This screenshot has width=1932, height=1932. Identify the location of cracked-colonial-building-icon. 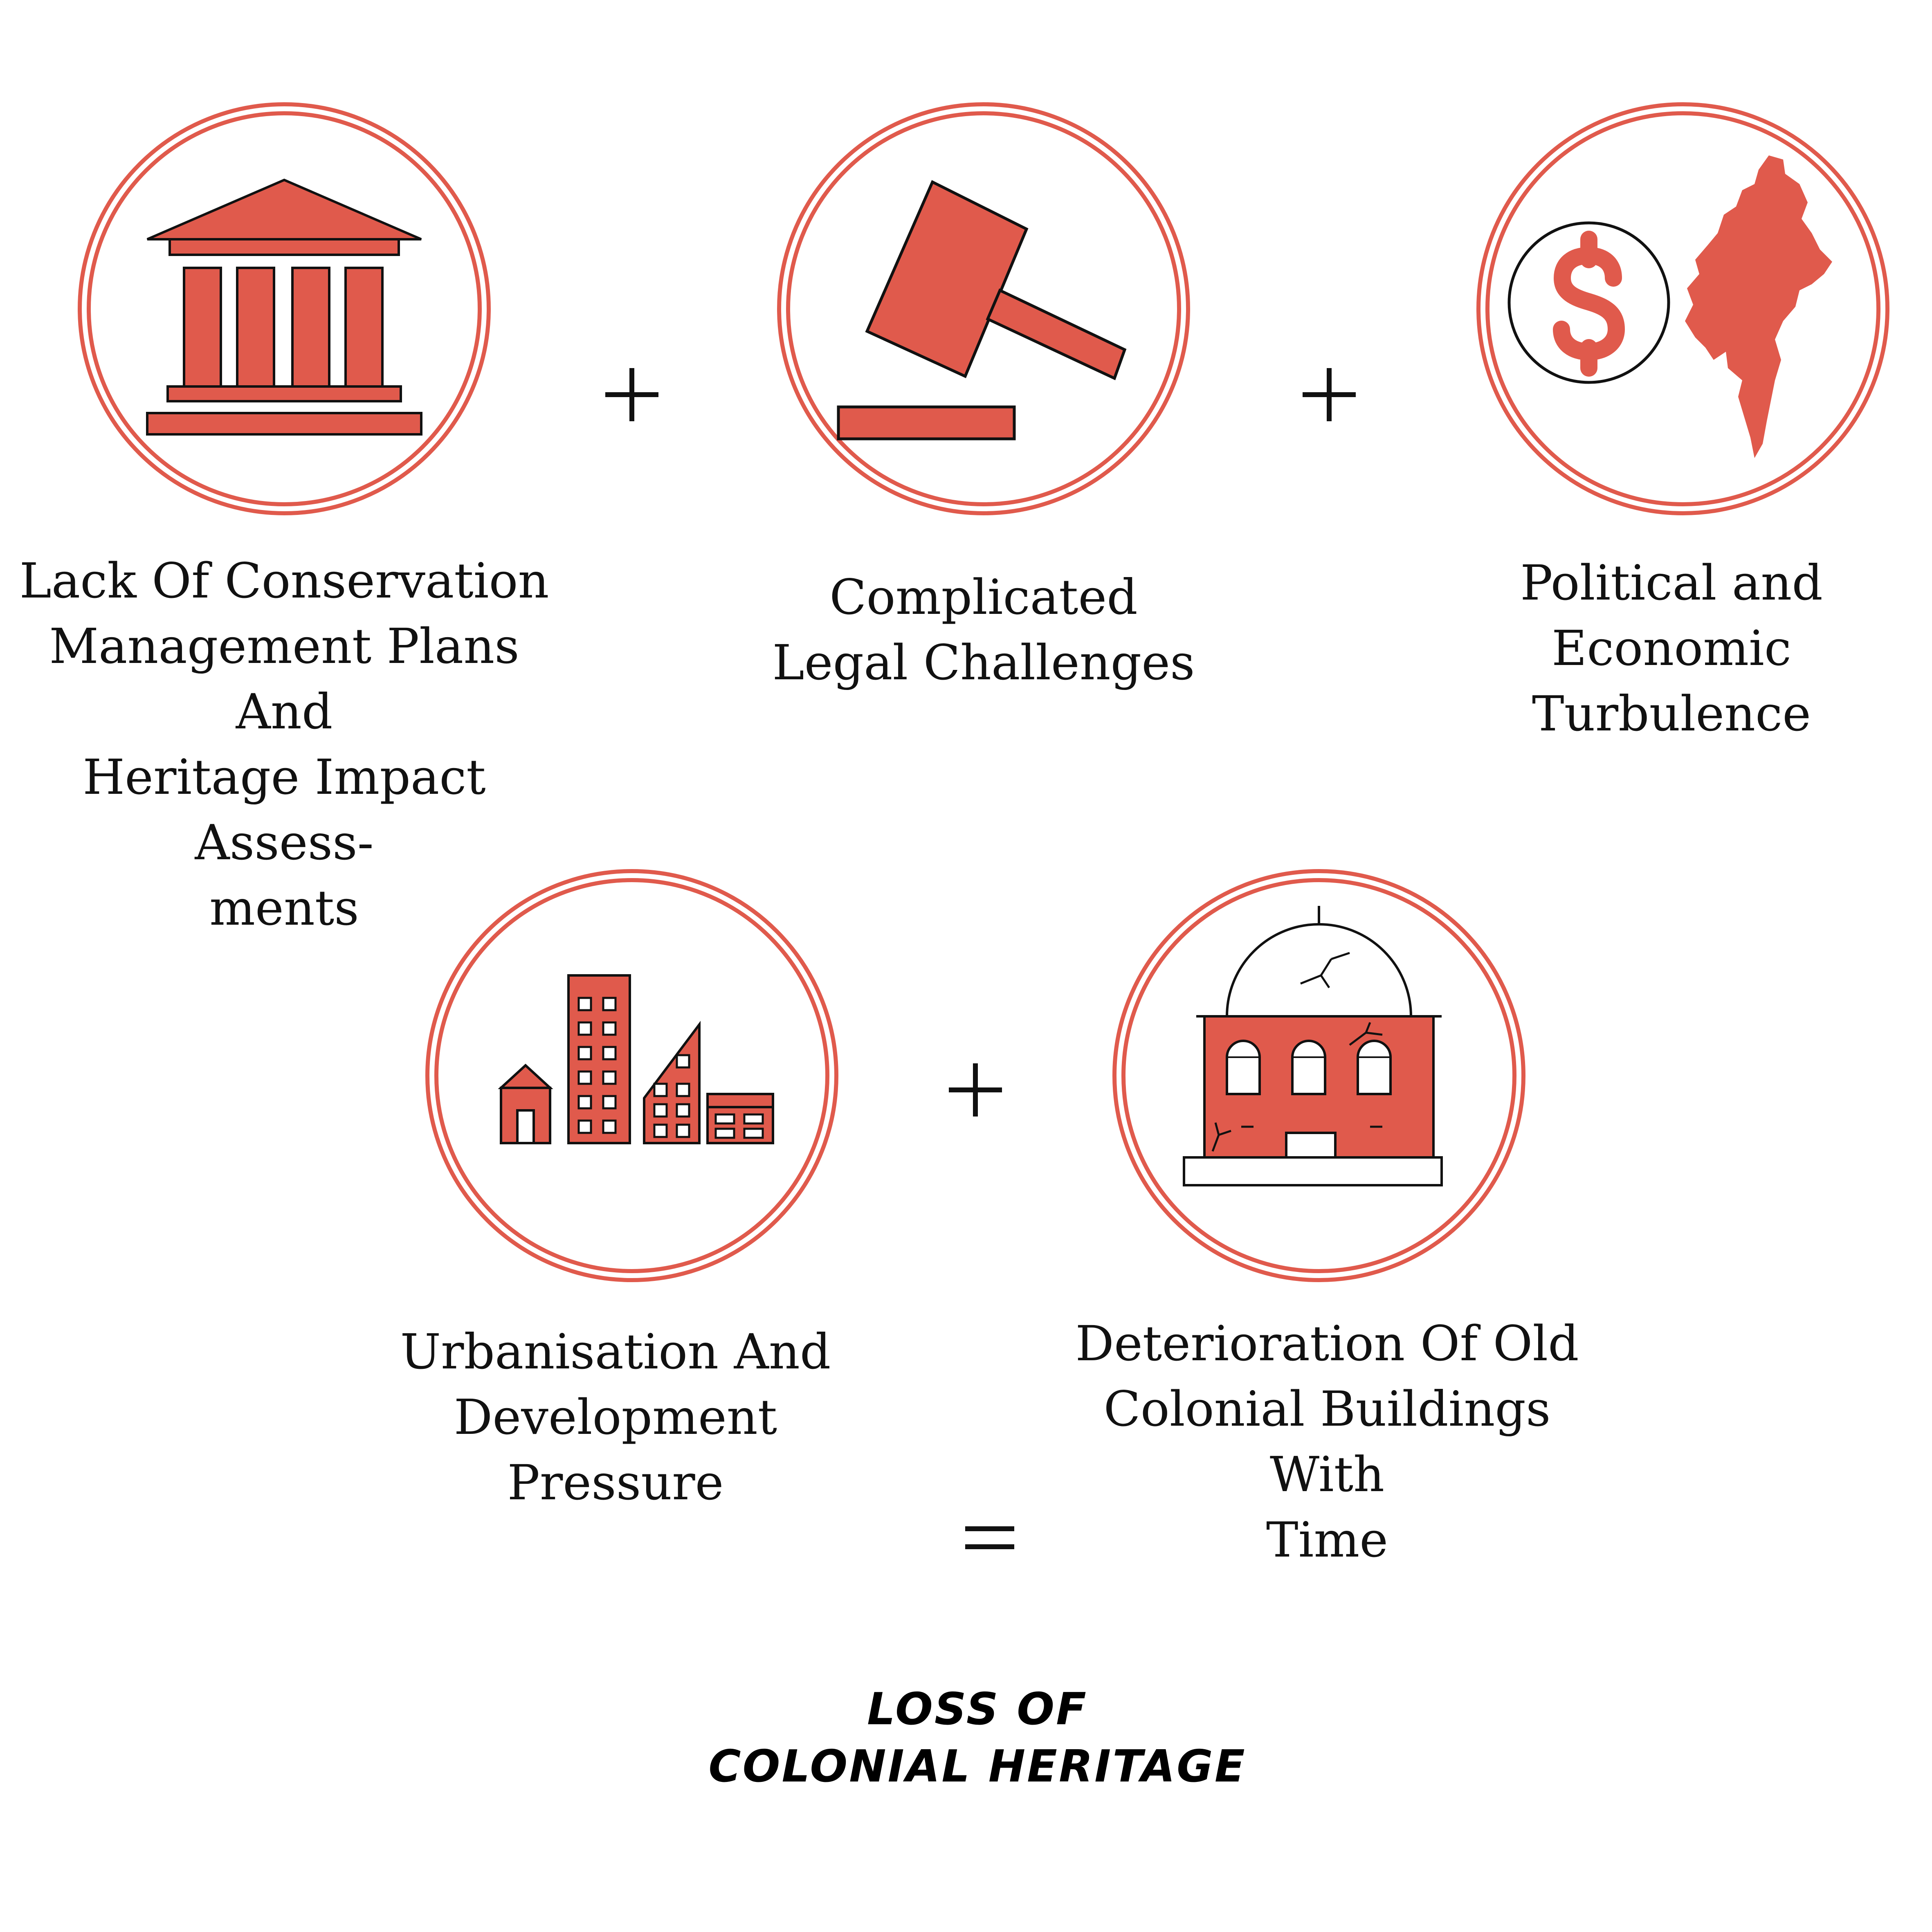
(1318, 1075).